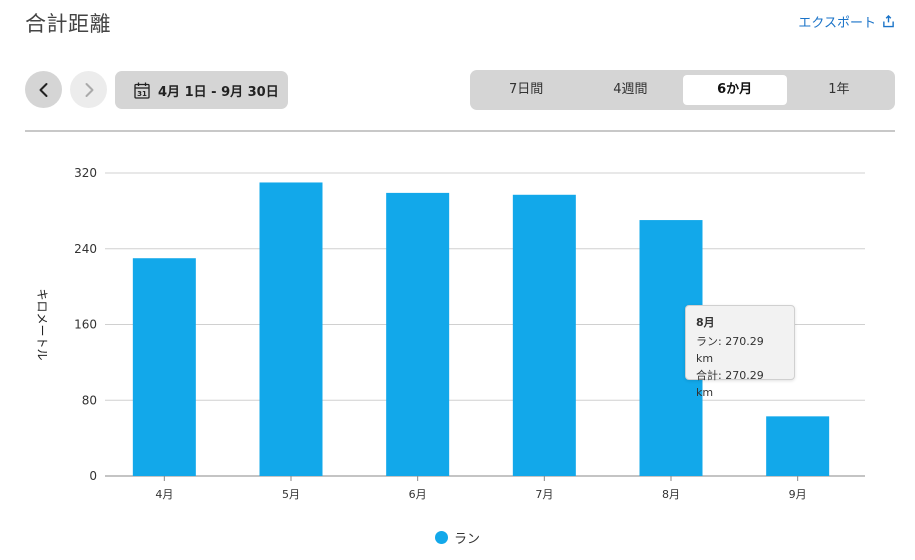 This screenshot has height=560, width=915. I want to click on export-icon, so click(888, 21).